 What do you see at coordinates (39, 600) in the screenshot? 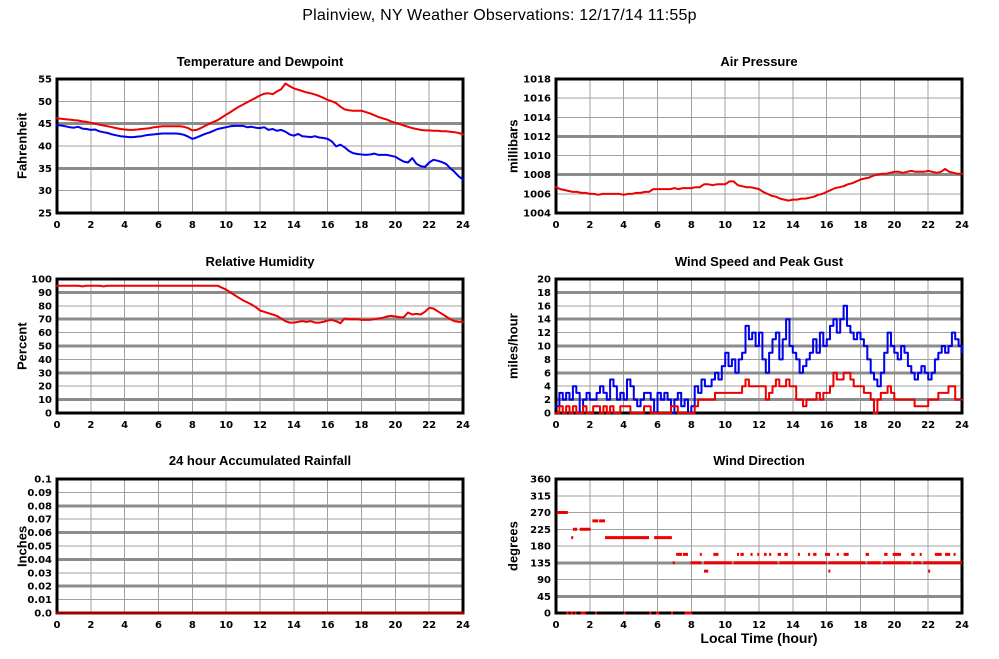
I see `svg-text: 0.01` at bounding box center [39, 600].